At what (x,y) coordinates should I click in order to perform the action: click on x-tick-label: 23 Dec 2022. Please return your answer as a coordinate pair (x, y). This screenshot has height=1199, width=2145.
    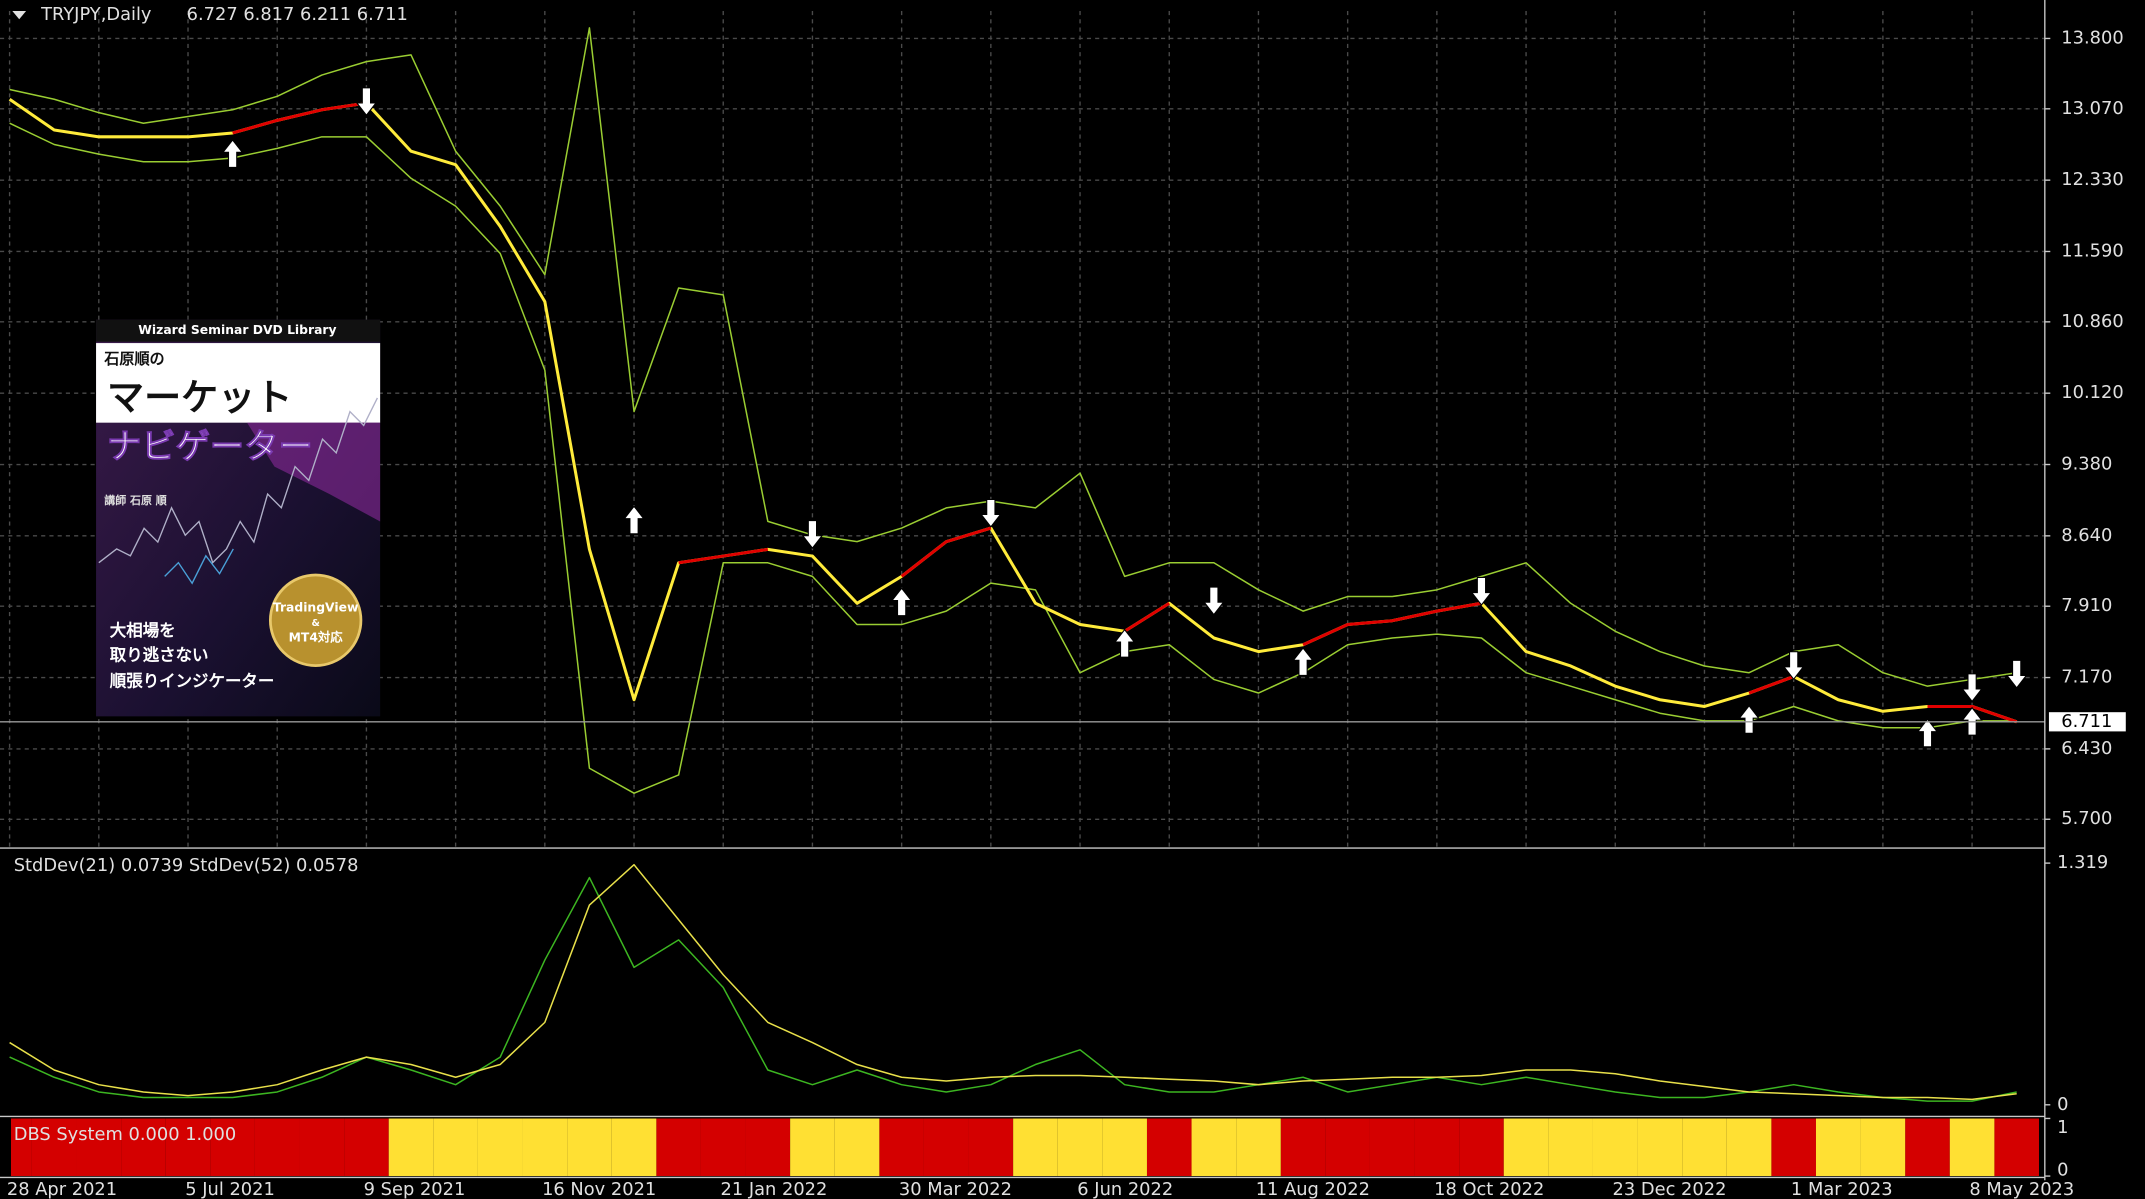
    Looking at the image, I should click on (1670, 1189).